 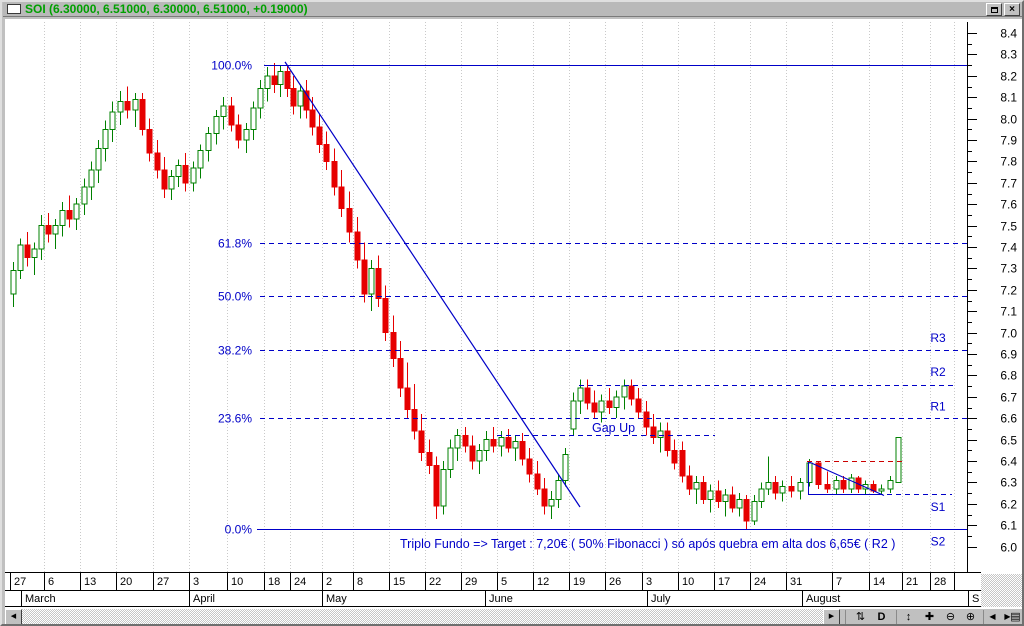 I want to click on price-tick-label: 6.8, so click(x=1008, y=376).